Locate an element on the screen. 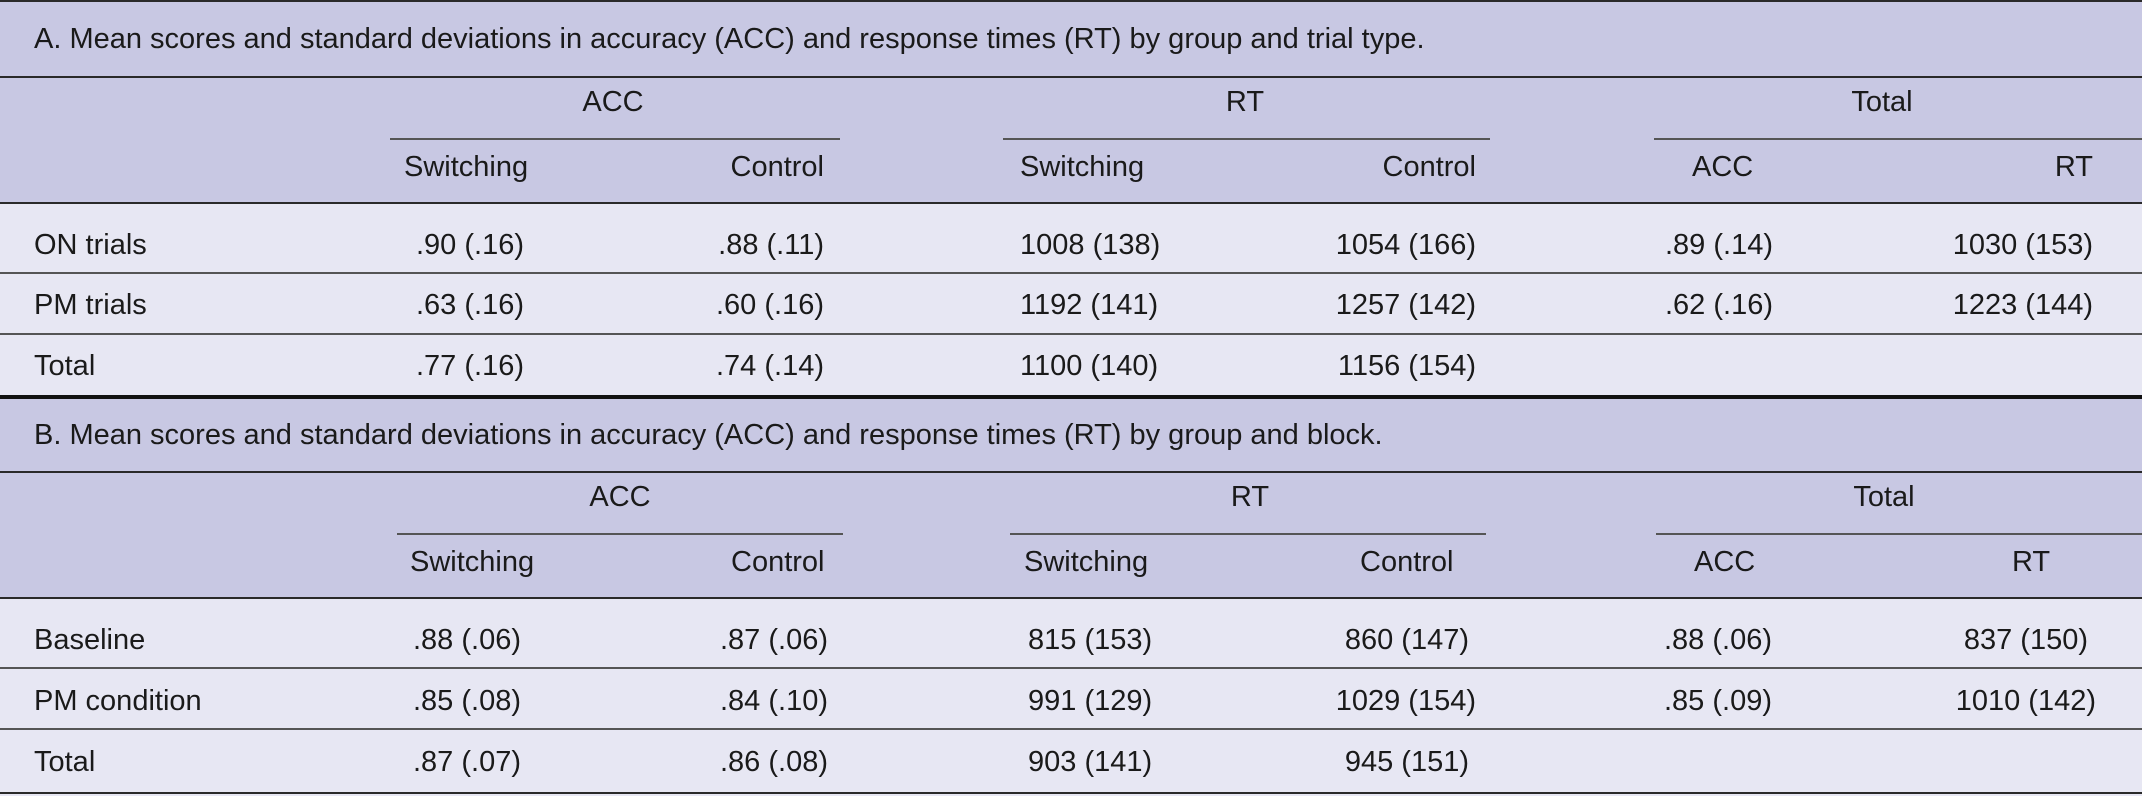 This screenshot has width=2142, height=796. table-cell: .60 (.16) is located at coordinates (770, 305).